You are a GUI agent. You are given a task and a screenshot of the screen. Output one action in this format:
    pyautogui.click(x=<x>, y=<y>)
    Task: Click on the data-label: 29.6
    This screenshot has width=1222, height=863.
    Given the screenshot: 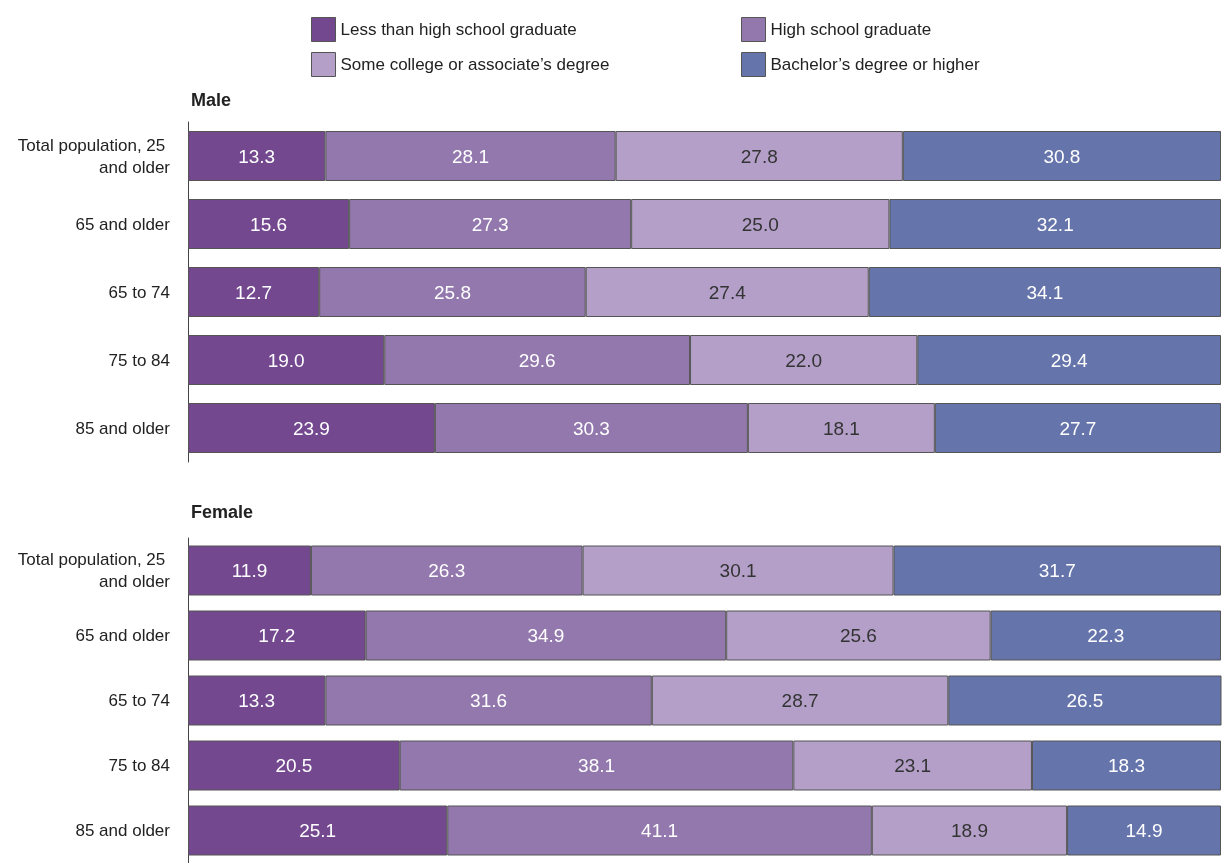 What is the action you would take?
    pyautogui.click(x=537, y=360)
    